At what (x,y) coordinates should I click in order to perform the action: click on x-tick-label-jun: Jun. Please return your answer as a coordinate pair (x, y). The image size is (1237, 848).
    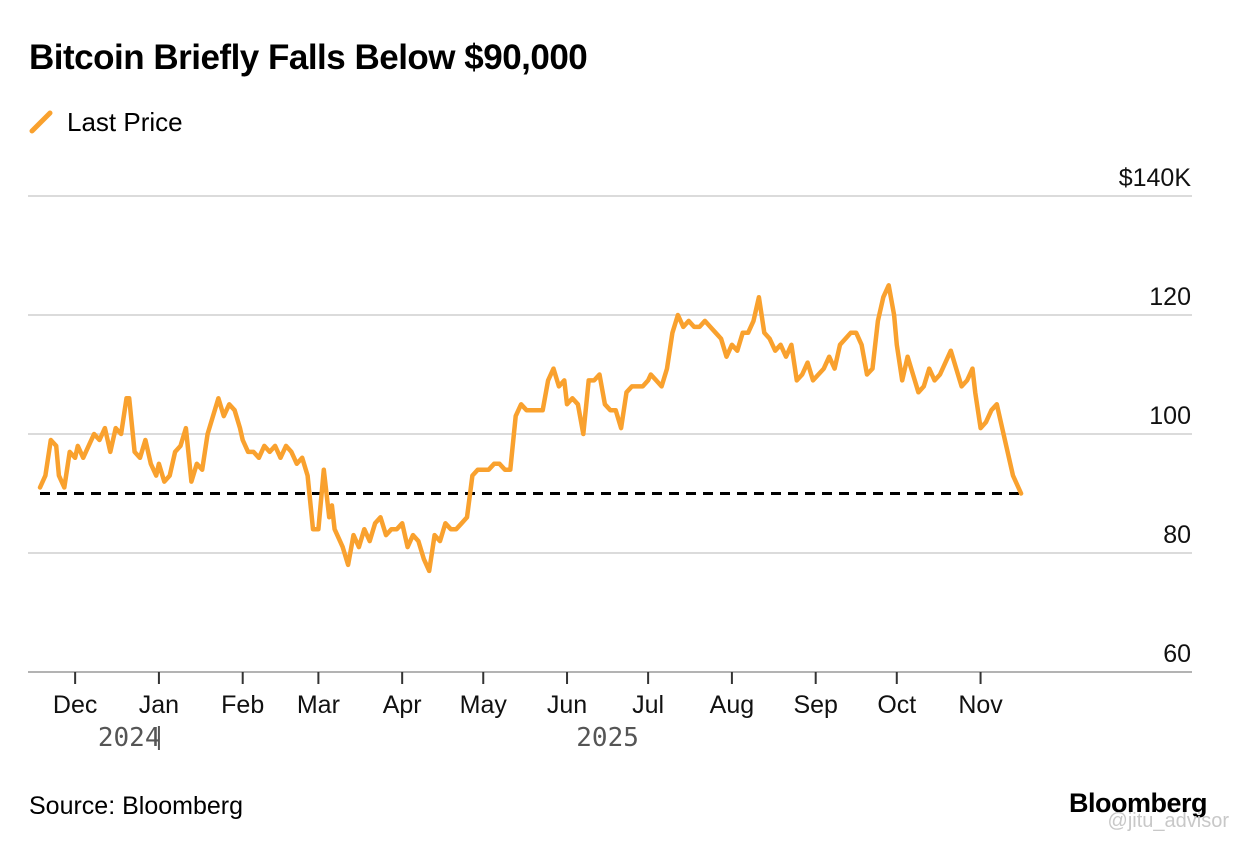
    Looking at the image, I should click on (567, 705).